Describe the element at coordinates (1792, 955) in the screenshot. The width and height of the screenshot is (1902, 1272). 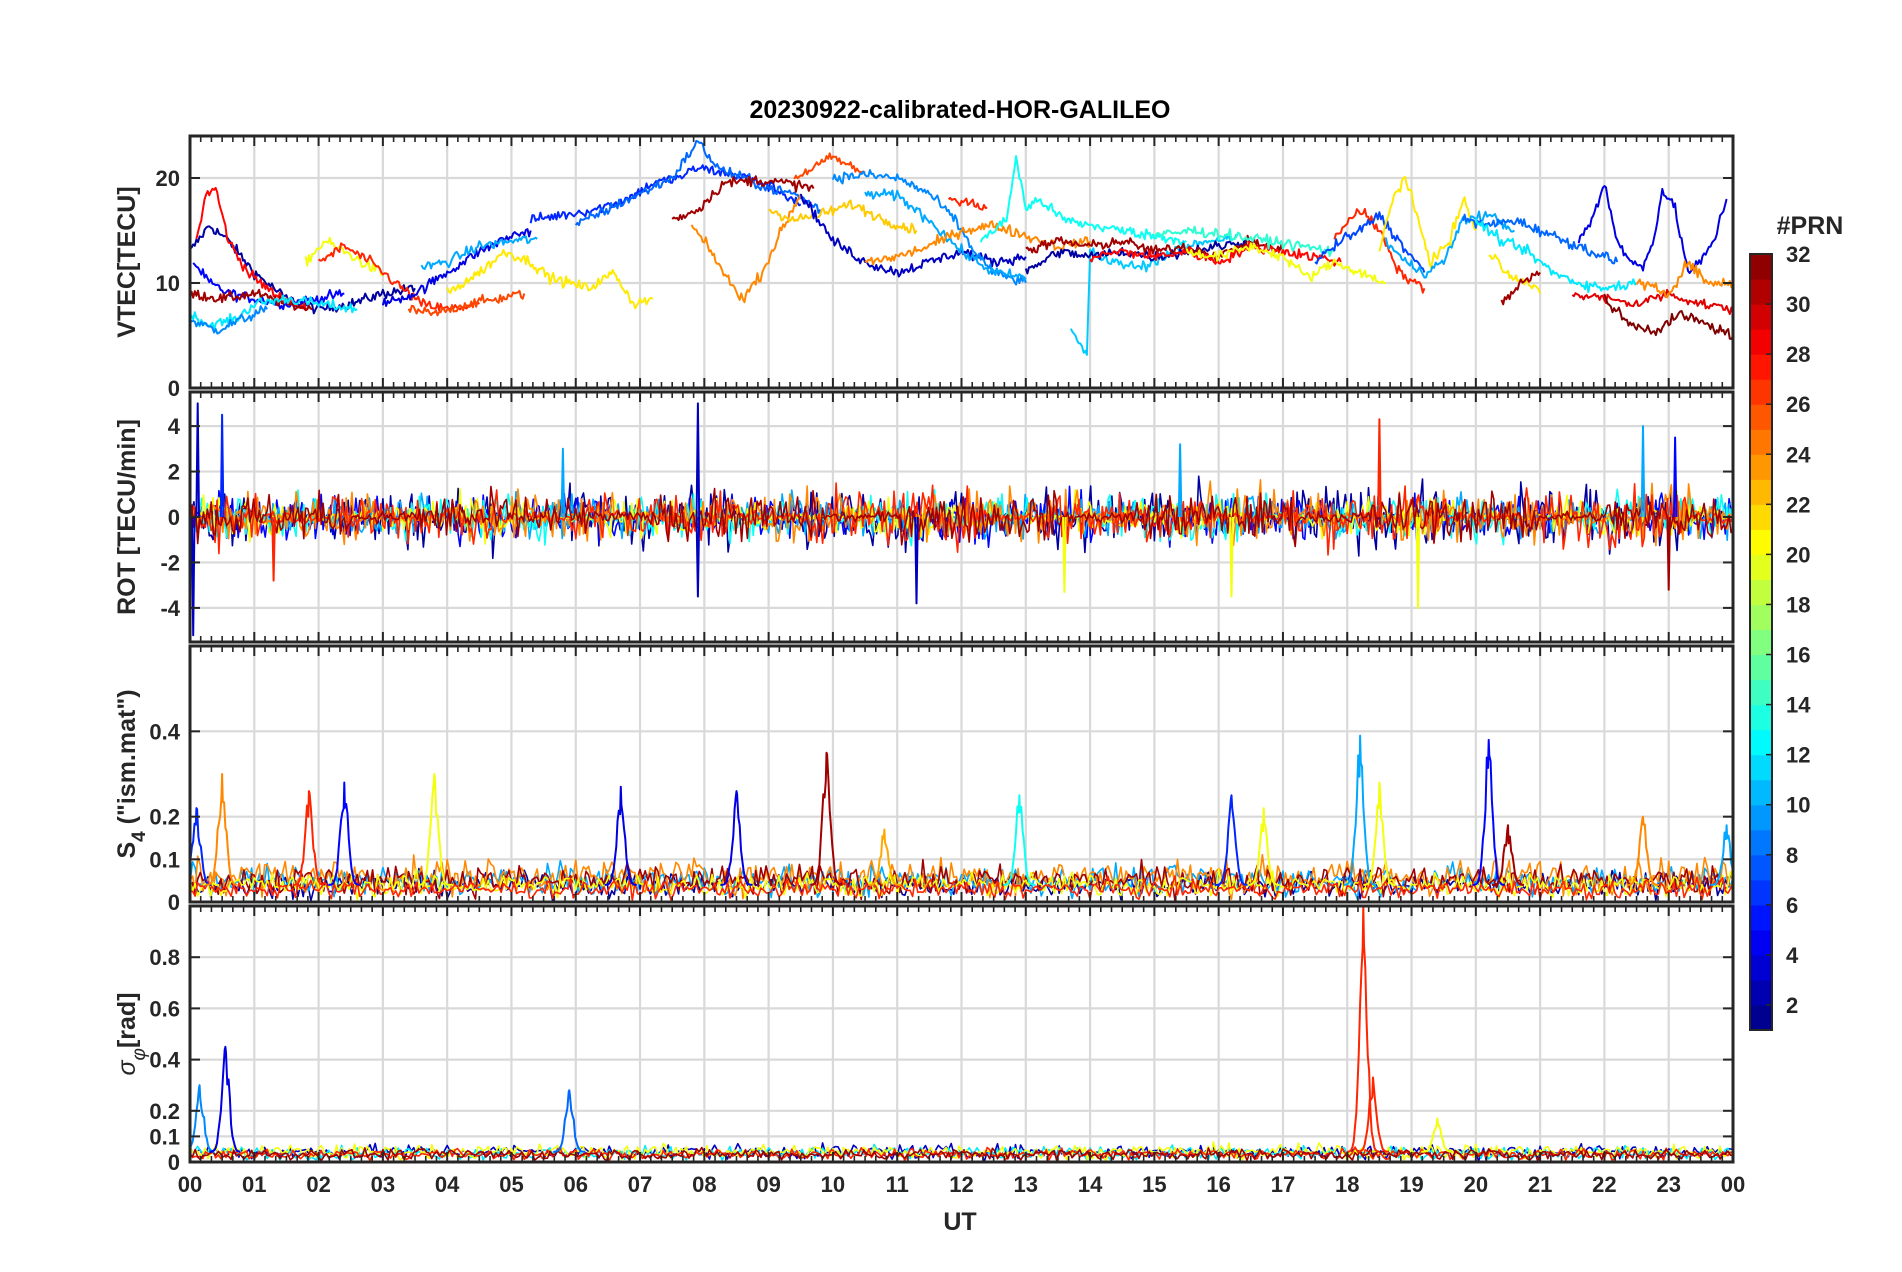
I see `colorbar-tick-label: 4` at that location.